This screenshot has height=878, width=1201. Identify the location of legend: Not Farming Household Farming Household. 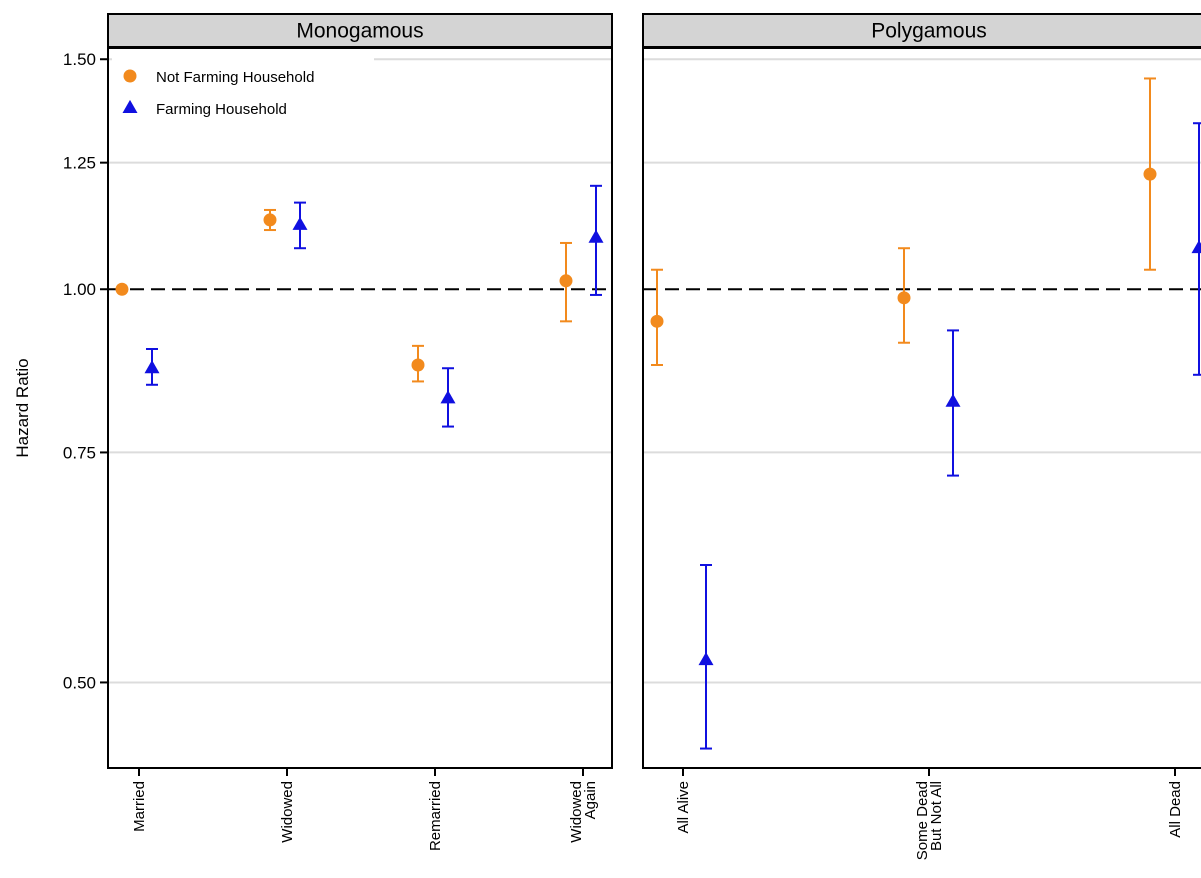
(243, 93).